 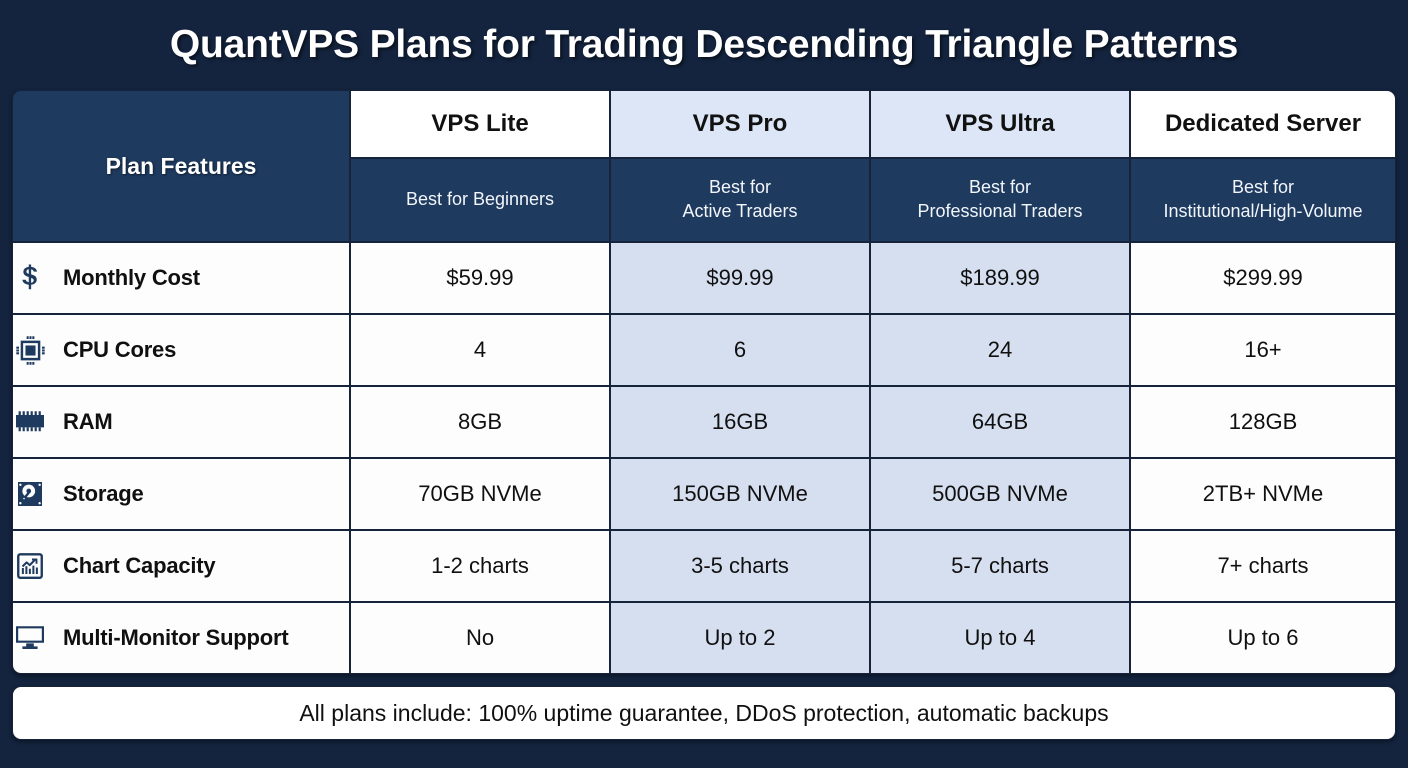 I want to click on value-cell: Up to 6, so click(x=1263, y=638).